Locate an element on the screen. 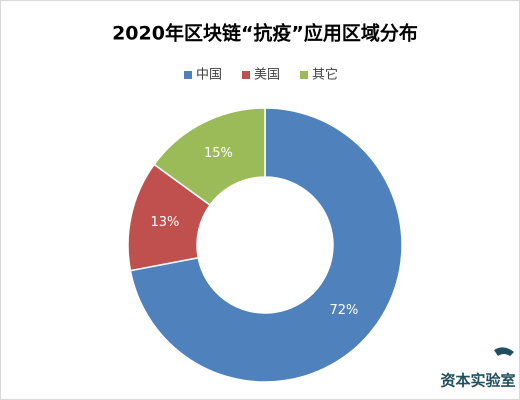  watermark: 资本实验室 is located at coordinates (477, 381).